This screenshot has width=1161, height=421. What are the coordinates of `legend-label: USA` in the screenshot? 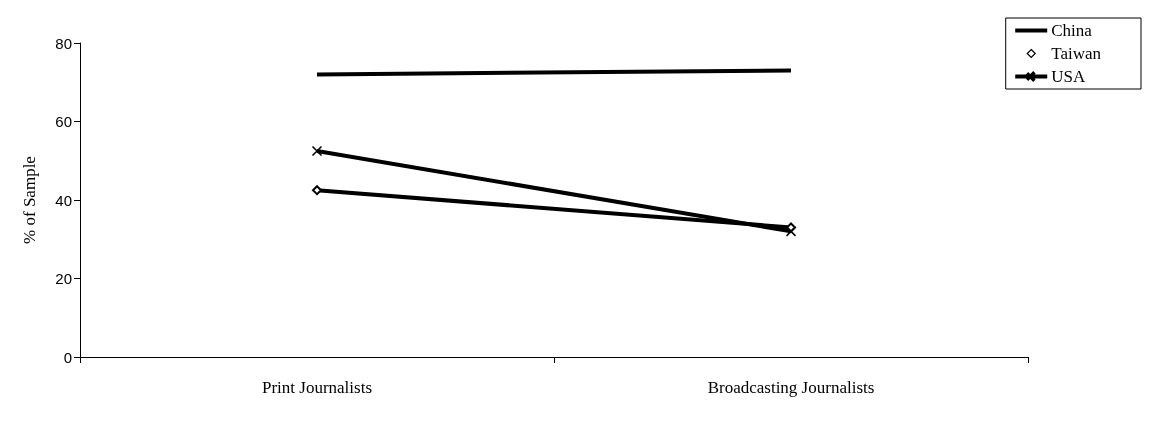 It's located at (1068, 76).